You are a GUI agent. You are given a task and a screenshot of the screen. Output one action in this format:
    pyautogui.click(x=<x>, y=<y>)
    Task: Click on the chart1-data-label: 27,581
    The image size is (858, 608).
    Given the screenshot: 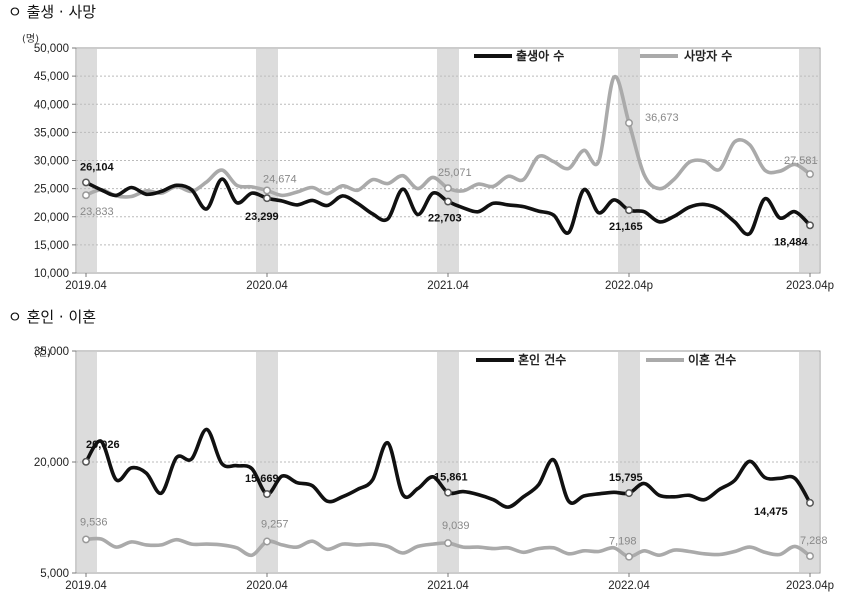 What is the action you would take?
    pyautogui.click(x=801, y=161)
    